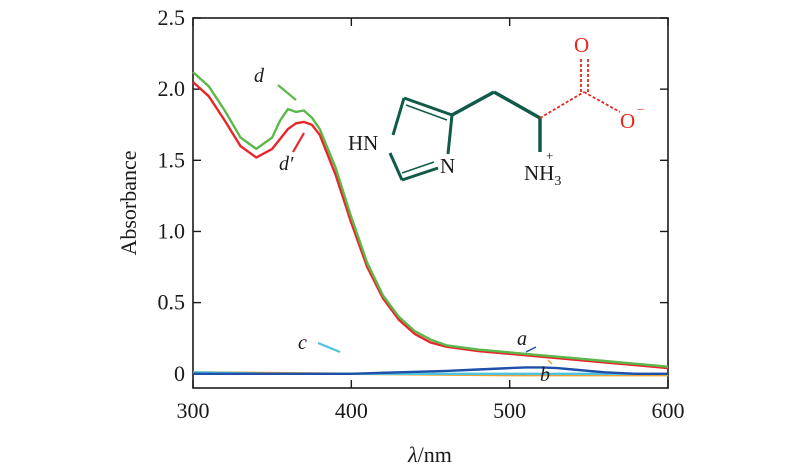 The width and height of the screenshot is (800, 474). I want to click on label-a: a, so click(522, 339).